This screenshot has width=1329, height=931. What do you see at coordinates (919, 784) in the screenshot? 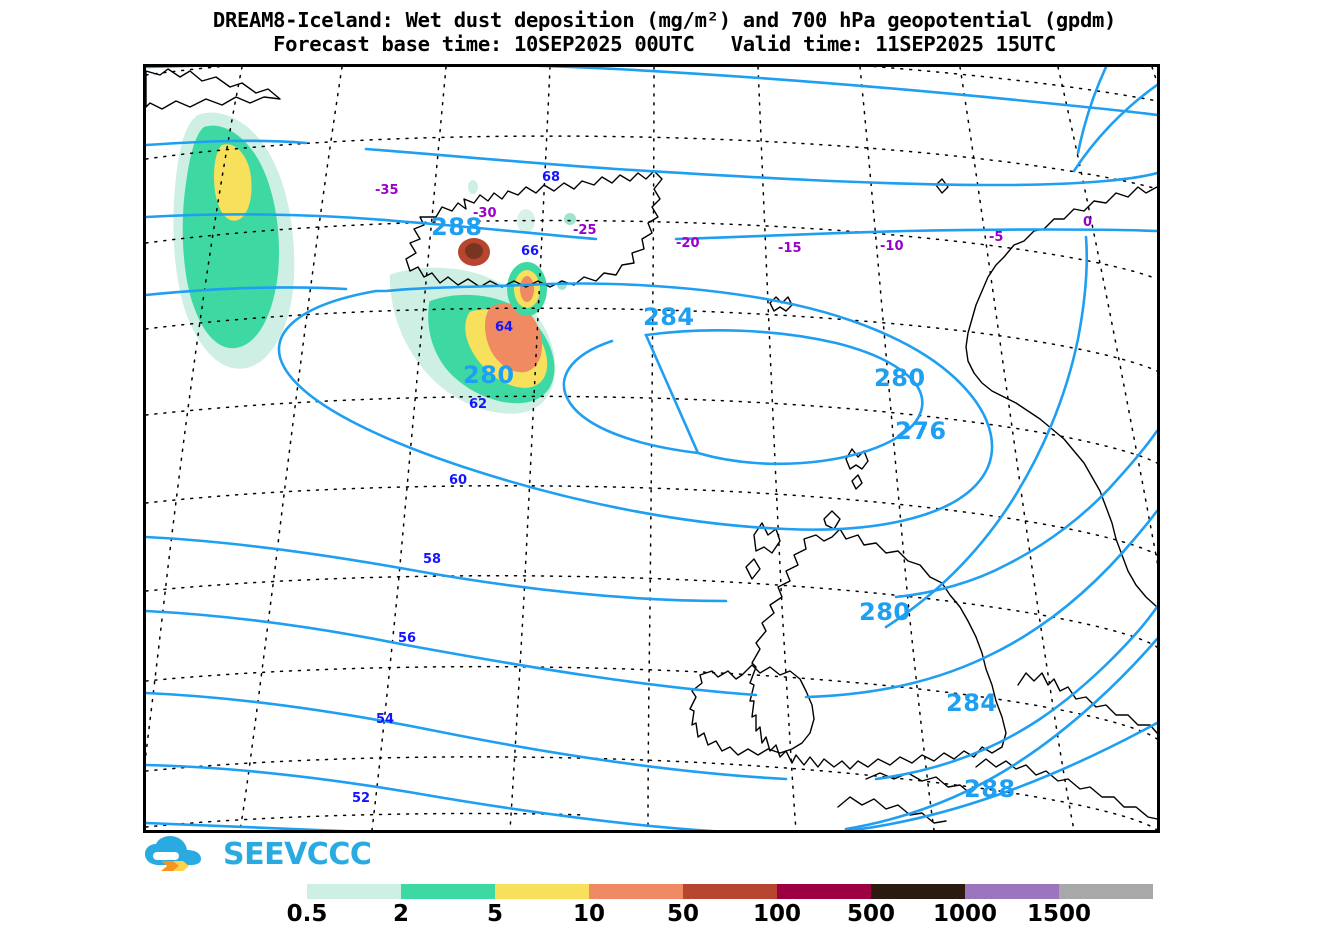
I see `coastline-english-channel` at bounding box center [919, 784].